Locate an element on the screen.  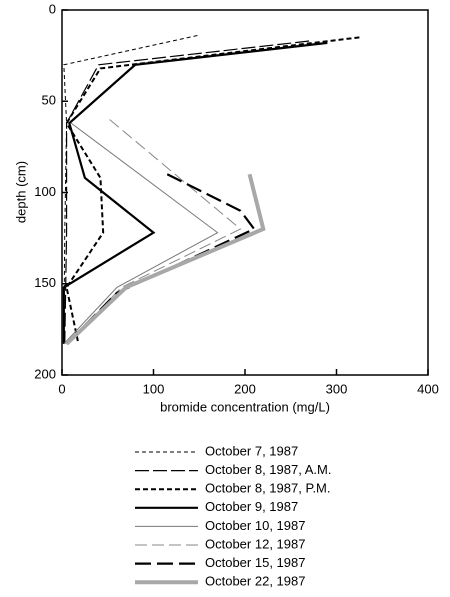
legend-label: October 15, 1987 is located at coordinates (255, 562).